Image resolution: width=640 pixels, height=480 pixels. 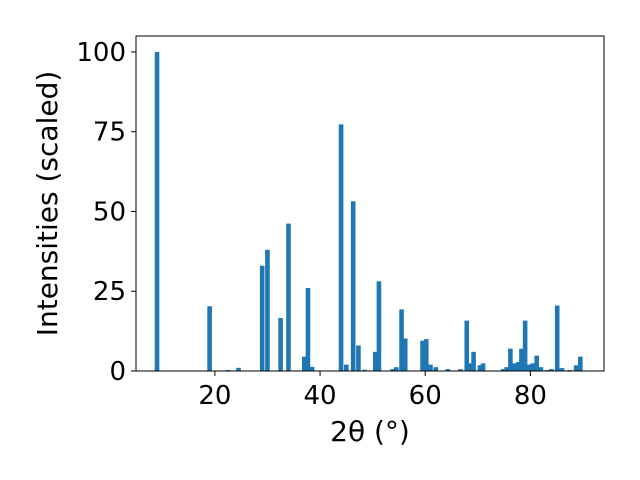 What do you see at coordinates (530, 396) in the screenshot?
I see `x-tick-label: 80` at bounding box center [530, 396].